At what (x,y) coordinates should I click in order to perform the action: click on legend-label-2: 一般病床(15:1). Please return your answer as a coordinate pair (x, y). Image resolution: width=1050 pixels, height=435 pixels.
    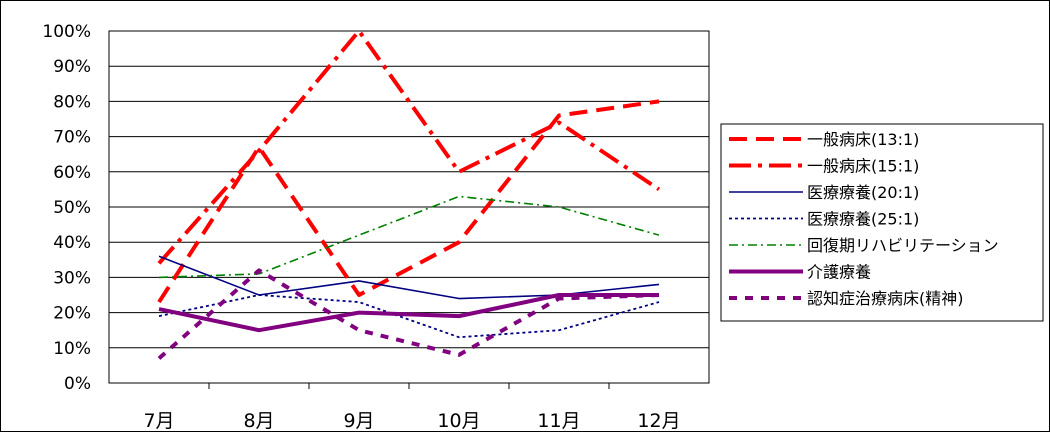
    Looking at the image, I should click on (863, 166).